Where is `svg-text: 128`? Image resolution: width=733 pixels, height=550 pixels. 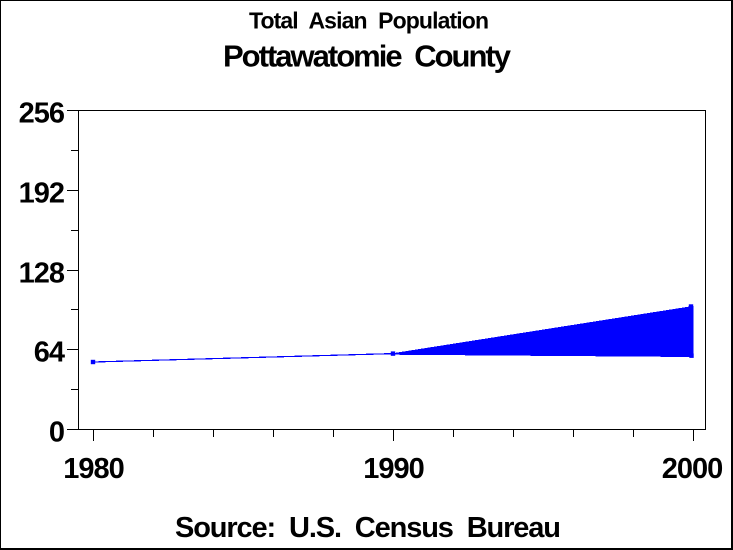
svg-text: 128 is located at coordinates (42, 274).